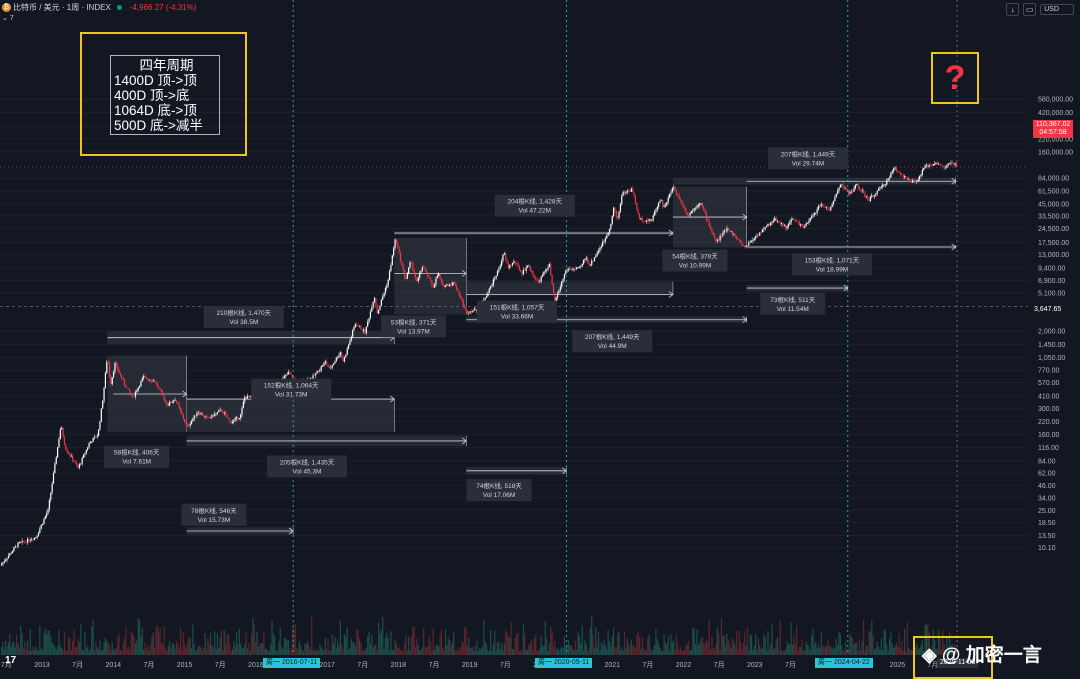 The image size is (1080, 679). Describe the element at coordinates (1053, 229) in the screenshot. I see `y-tick-label: 24,500.00` at that location.